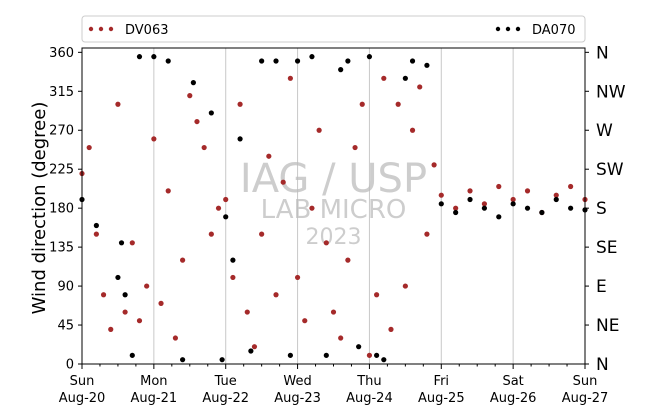  I want to click on compass-tick-label: N, so click(602, 365).